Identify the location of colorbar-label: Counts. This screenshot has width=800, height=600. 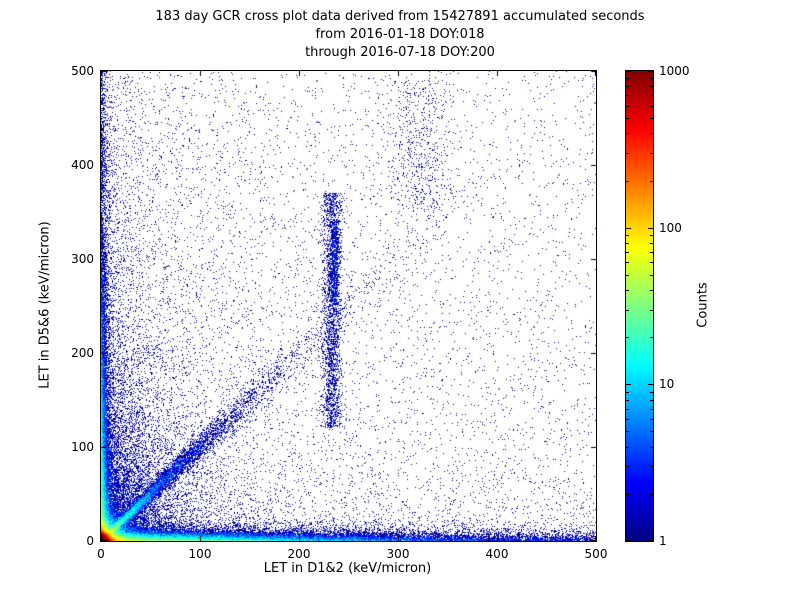
(703, 305).